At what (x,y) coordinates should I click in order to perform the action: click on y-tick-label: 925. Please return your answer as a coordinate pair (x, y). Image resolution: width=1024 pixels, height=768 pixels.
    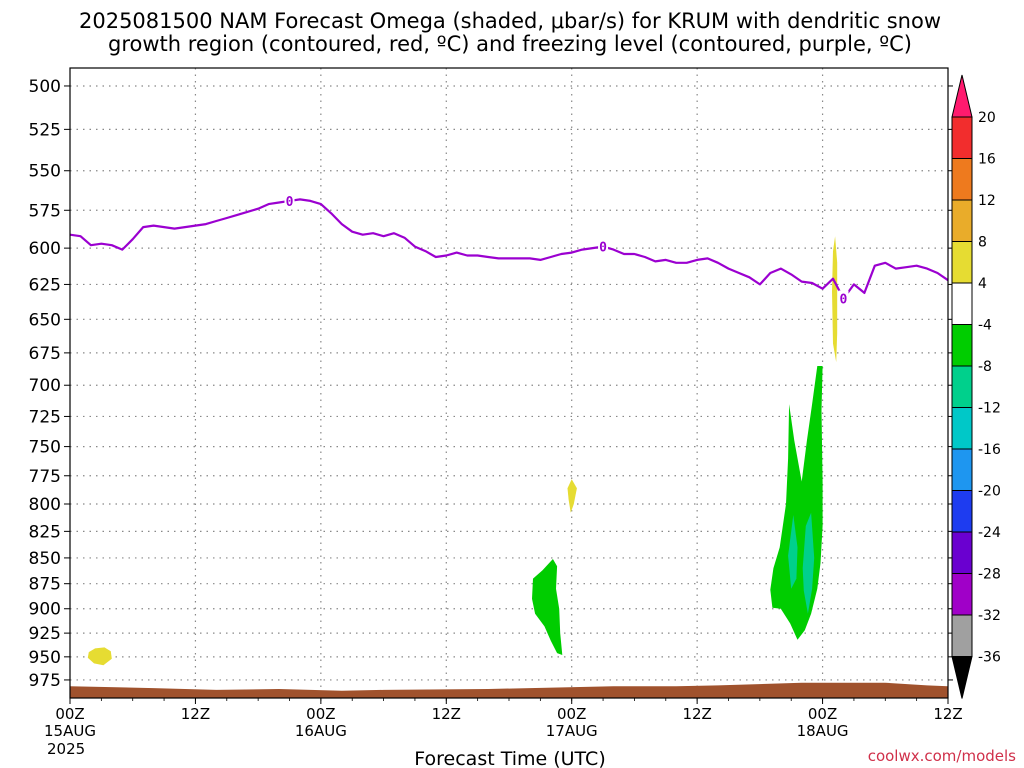
    Looking at the image, I should click on (45, 634).